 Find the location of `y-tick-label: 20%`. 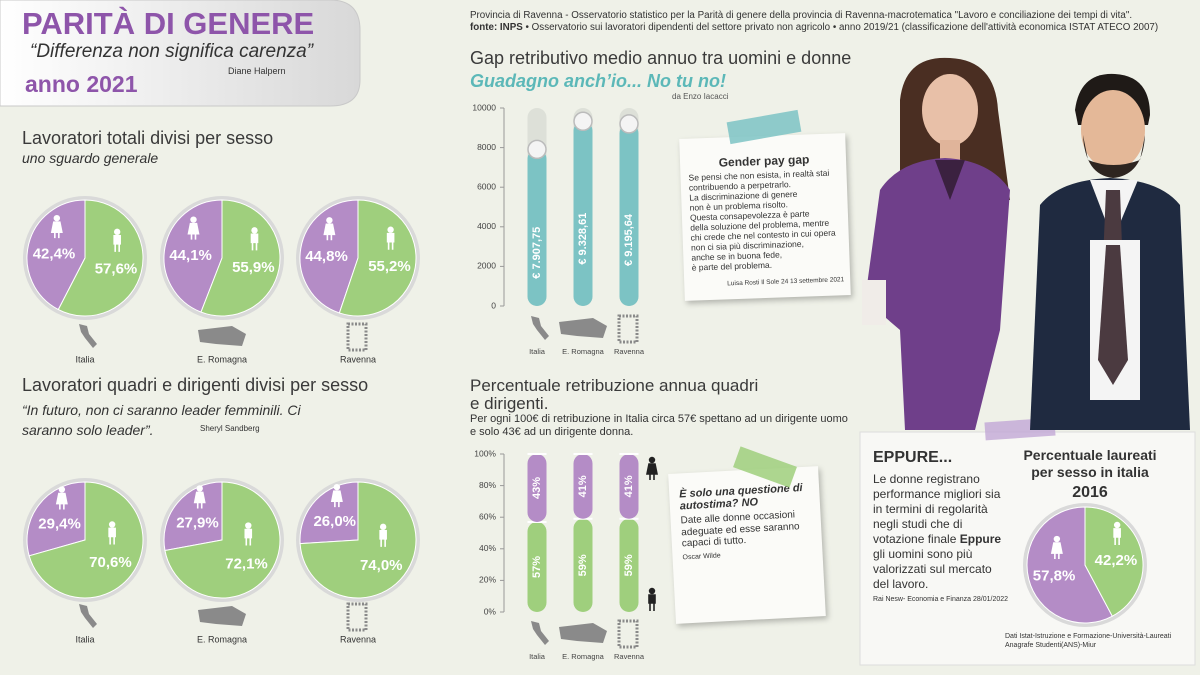

y-tick-label: 20% is located at coordinates (487, 580).